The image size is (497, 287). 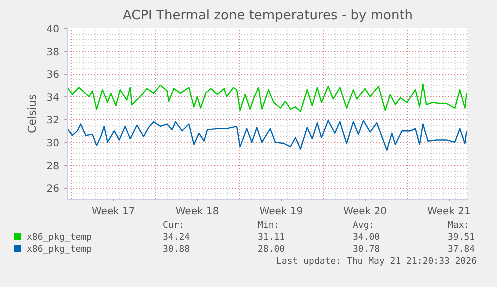 I want to click on y-tick-label: 38, so click(x=53, y=52).